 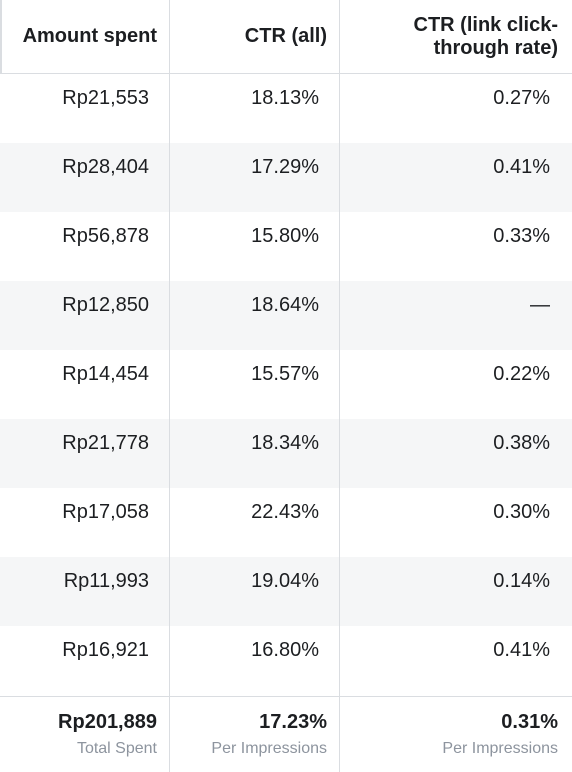 What do you see at coordinates (255, 661) in the screenshot?
I see `ctr-all-cell: 16.80%` at bounding box center [255, 661].